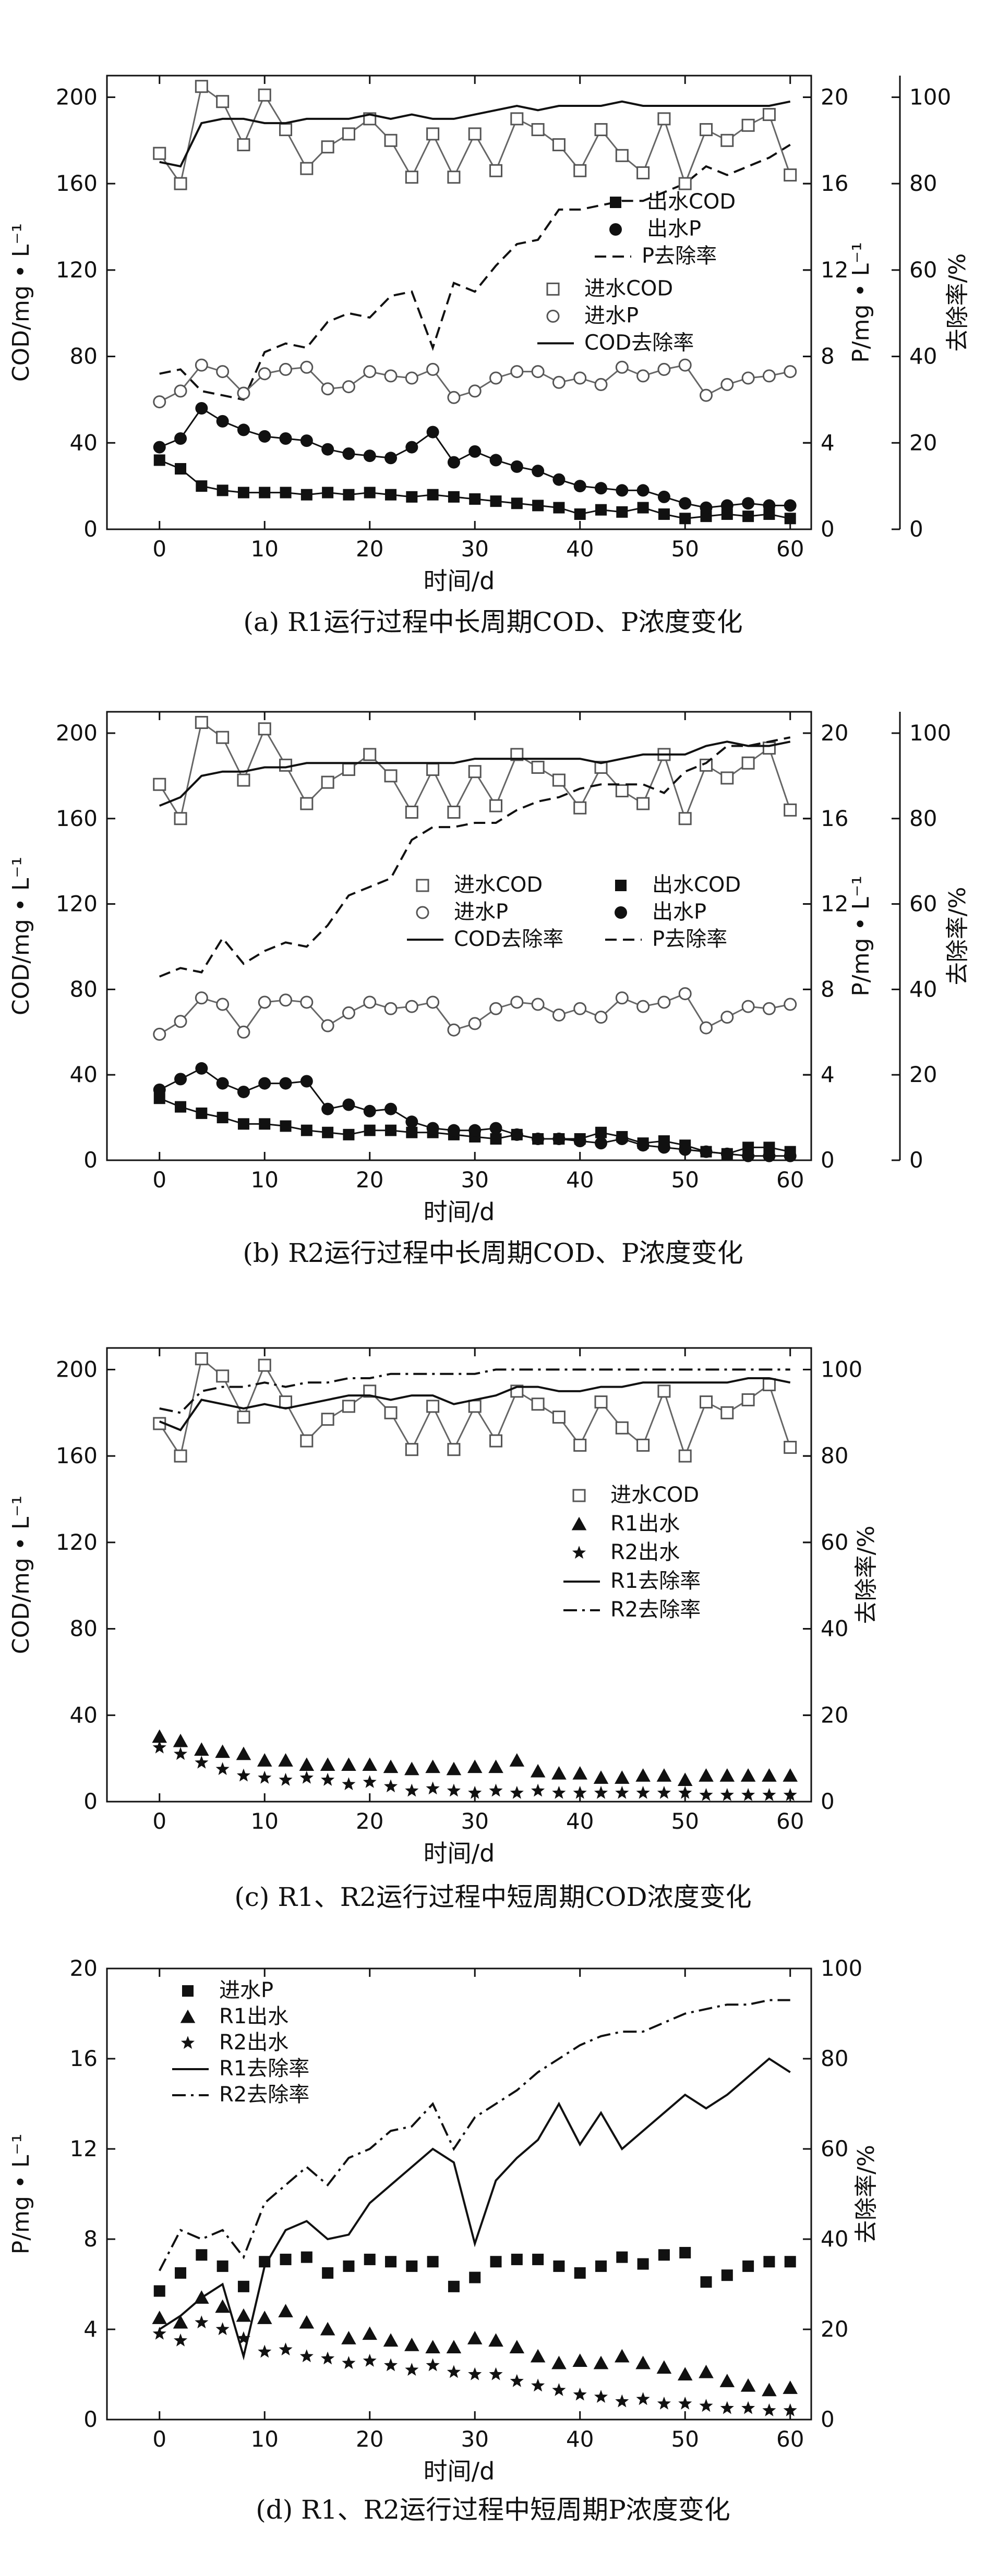 Image resolution: width=986 pixels, height=2576 pixels. What do you see at coordinates (841, 1968) in the screenshot?
I see `y-tick-label: 100` at bounding box center [841, 1968].